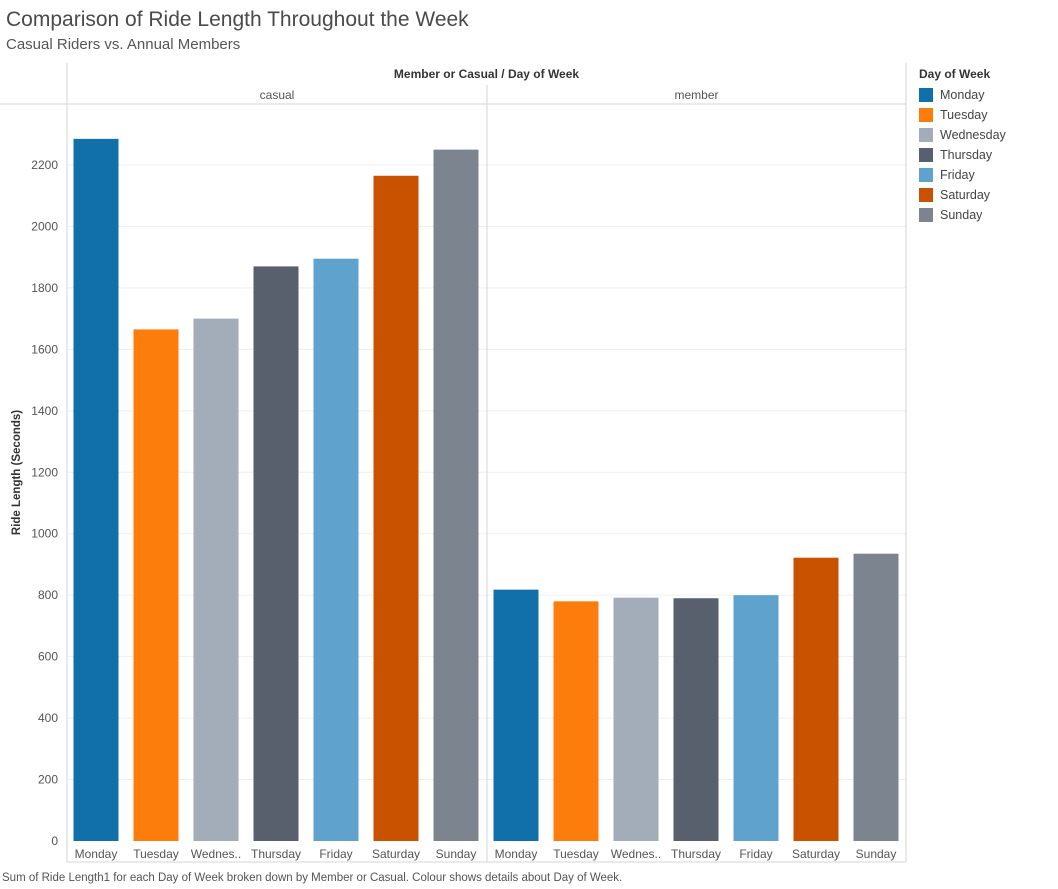 This screenshot has width=1058, height=889. What do you see at coordinates (965, 195) in the screenshot?
I see `legend-label: Saturday` at bounding box center [965, 195].